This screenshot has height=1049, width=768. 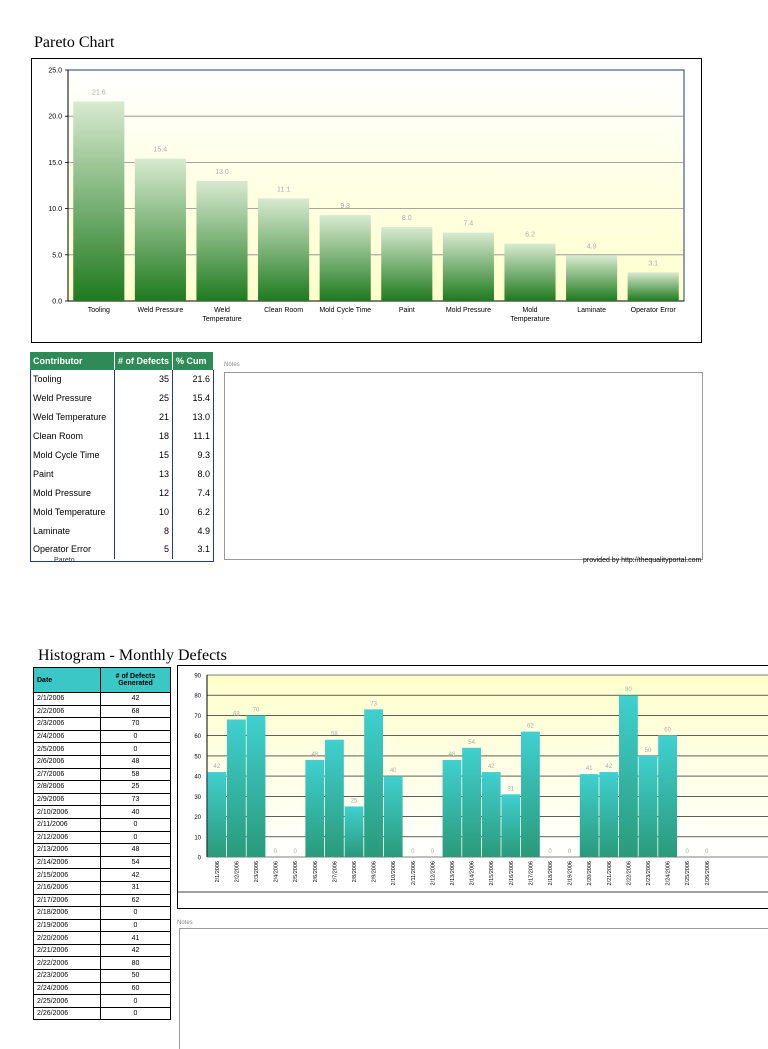 What do you see at coordinates (135, 724) in the screenshot?
I see `cell-value: 70` at bounding box center [135, 724].